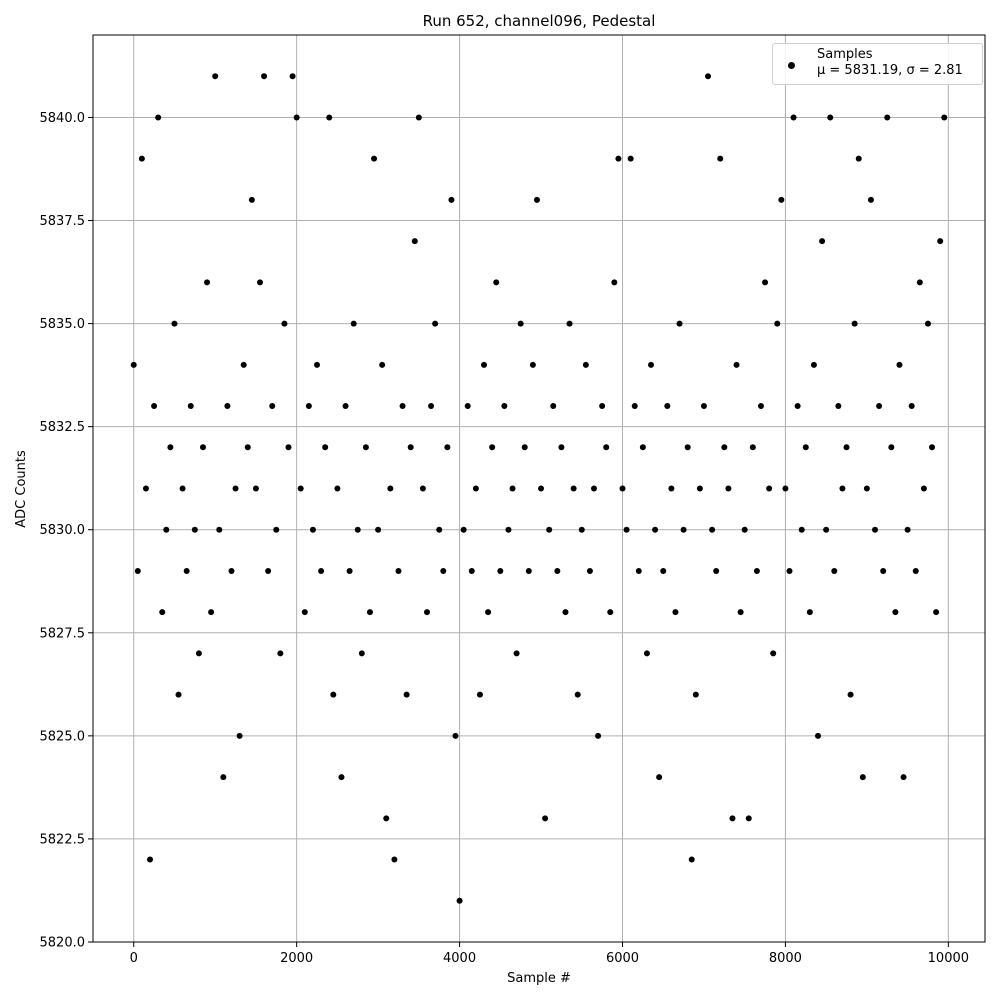  Describe the element at coordinates (63, 221) in the screenshot. I see `y-tick-label: 5837.5` at that location.